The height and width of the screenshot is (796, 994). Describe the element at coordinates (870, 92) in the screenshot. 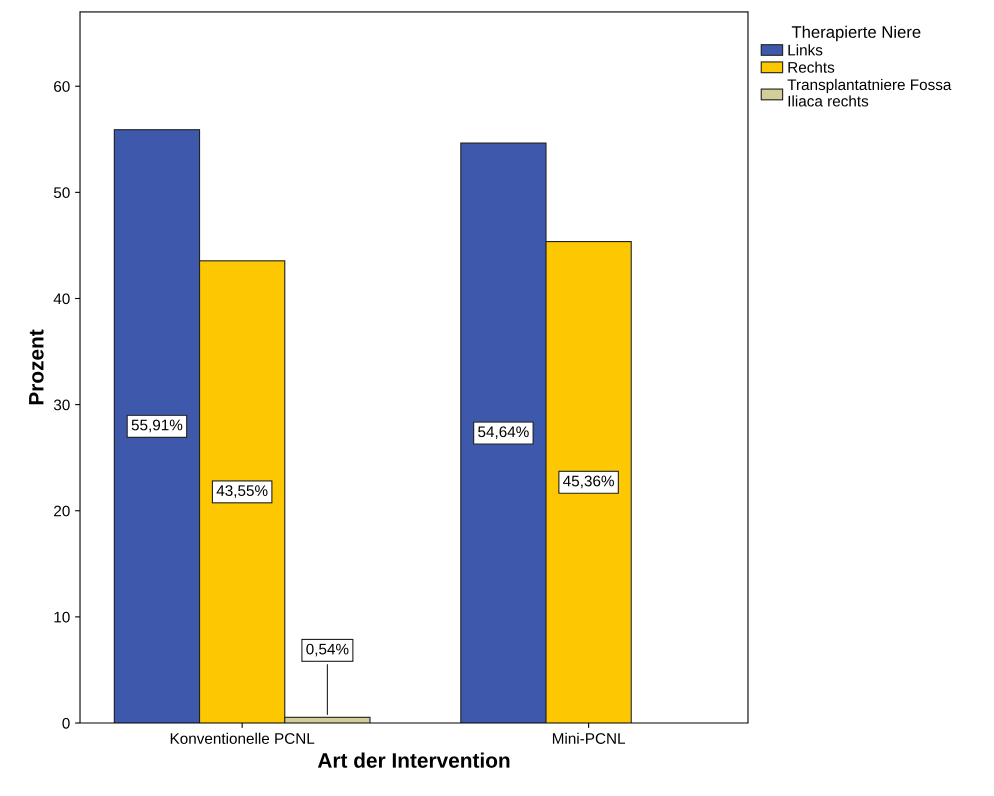

I see `legend-label: Transplantatniere Fossa Iliaca rechts` at that location.